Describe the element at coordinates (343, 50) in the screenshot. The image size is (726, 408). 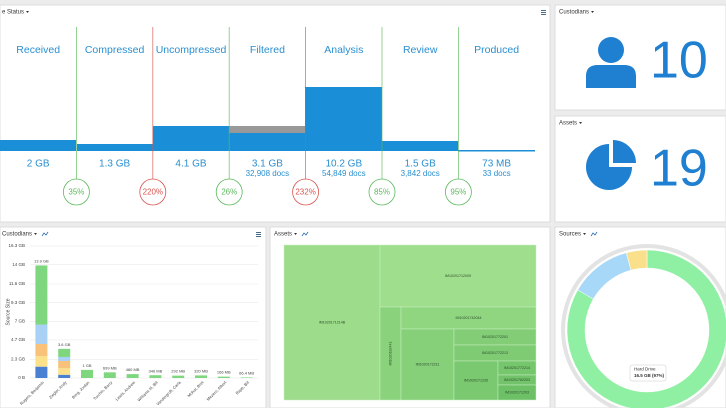
I see `stage-name: Analysis` at that location.